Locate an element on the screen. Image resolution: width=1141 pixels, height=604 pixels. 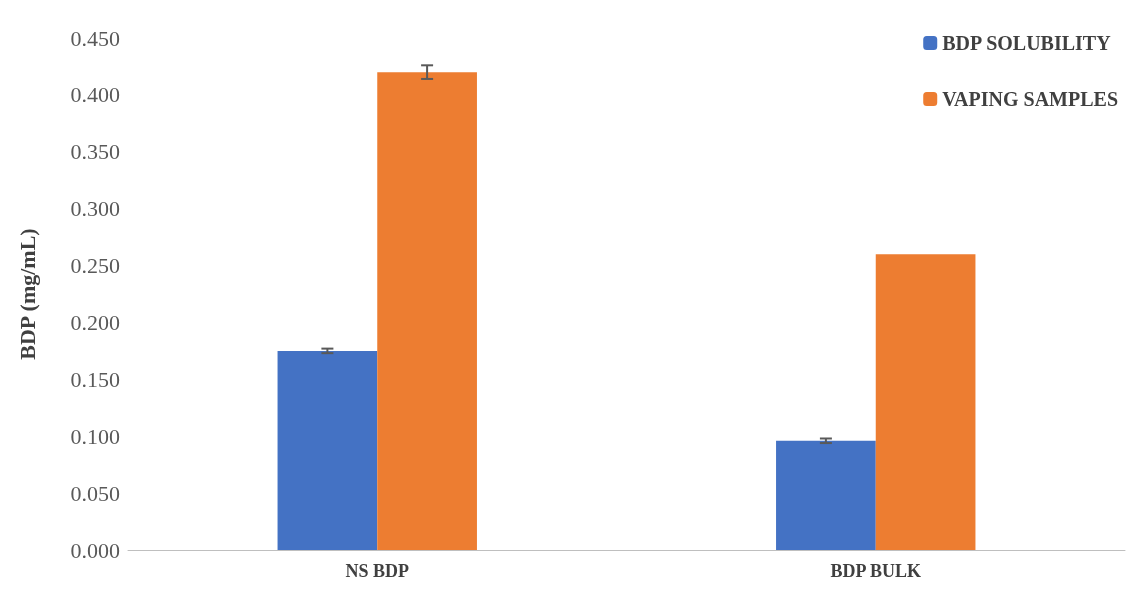
x-tick-label: NS BDP is located at coordinates (377, 571).